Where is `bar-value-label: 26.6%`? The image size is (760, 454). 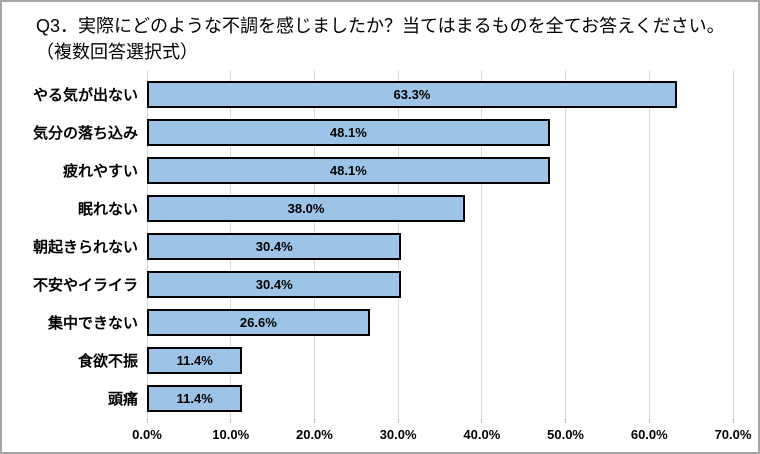
bar-value-label: 26.6% is located at coordinates (258, 322).